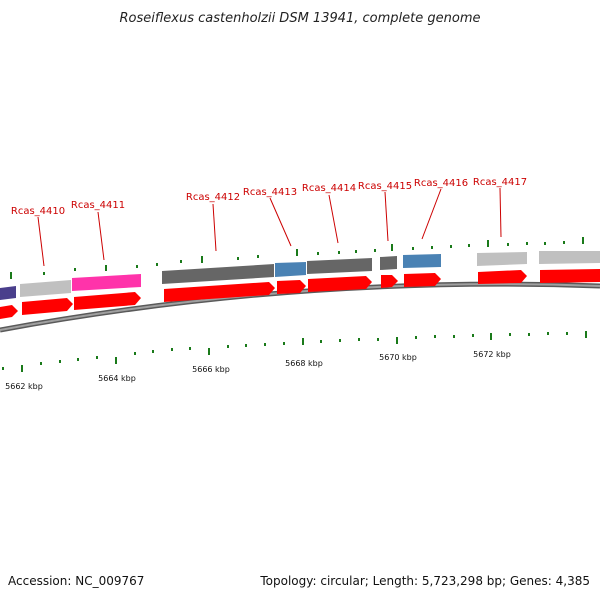  What do you see at coordinates (492, 354) in the screenshot?
I see `scale-label: 5672 kbp` at bounding box center [492, 354].